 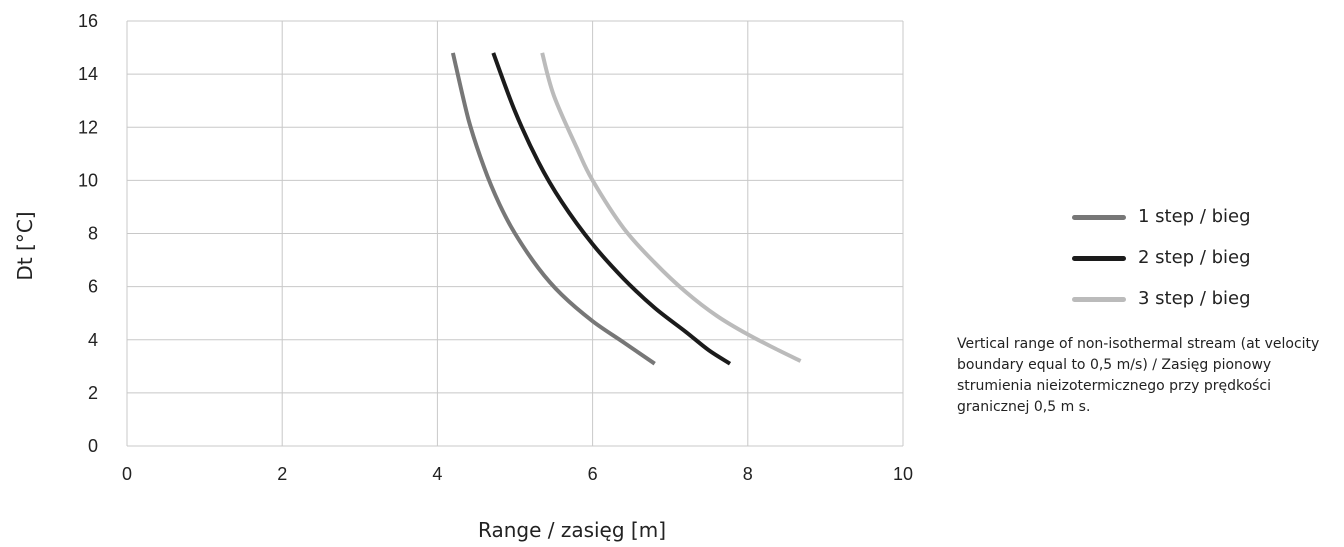 I want to click on y-tick-label: 12, so click(x=88, y=127).